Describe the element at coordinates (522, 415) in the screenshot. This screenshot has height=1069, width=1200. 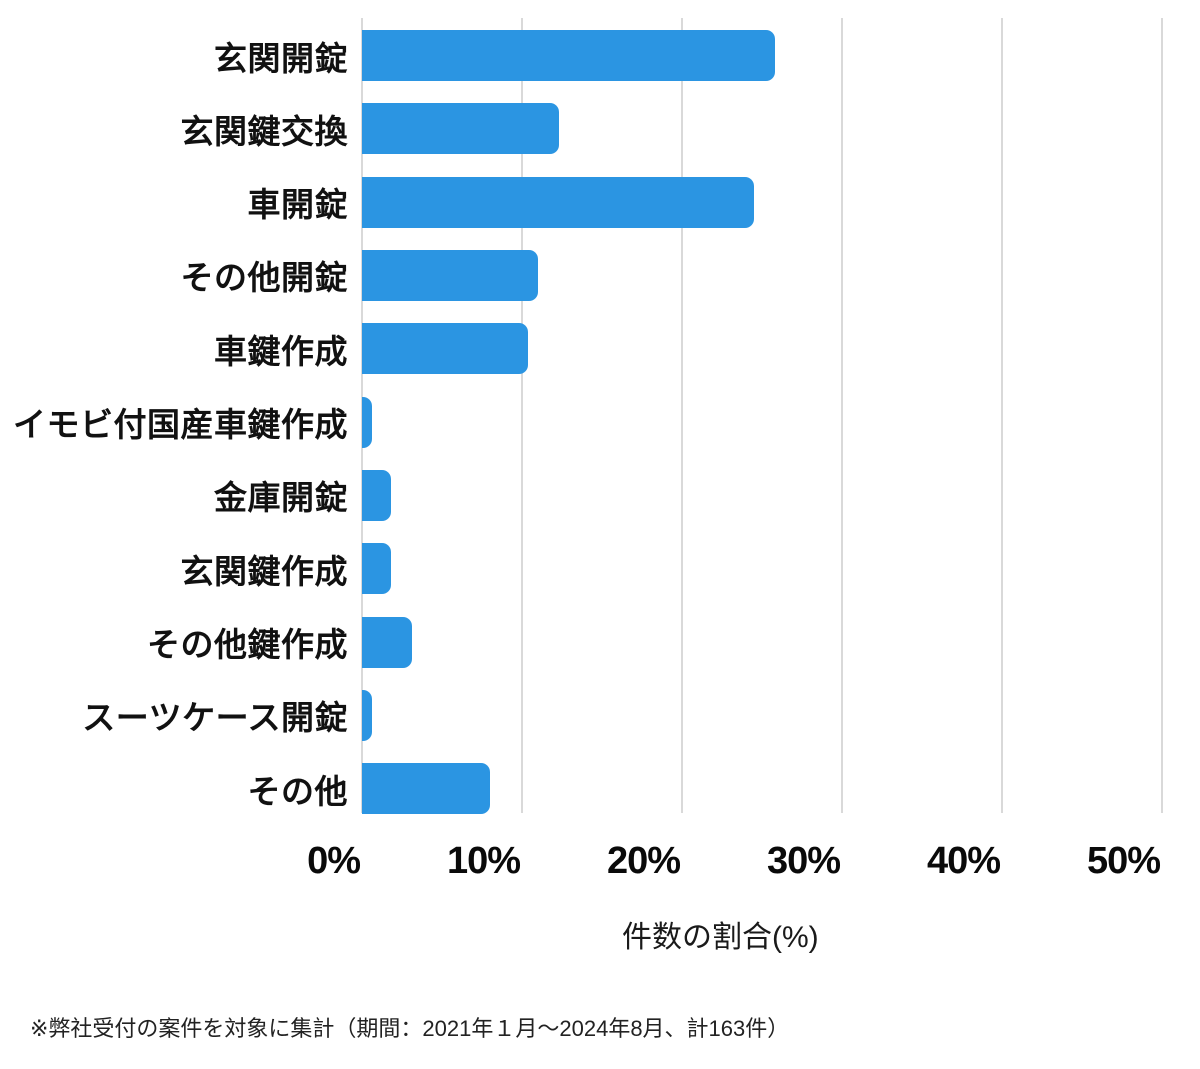
I see `gridline-10%` at that location.